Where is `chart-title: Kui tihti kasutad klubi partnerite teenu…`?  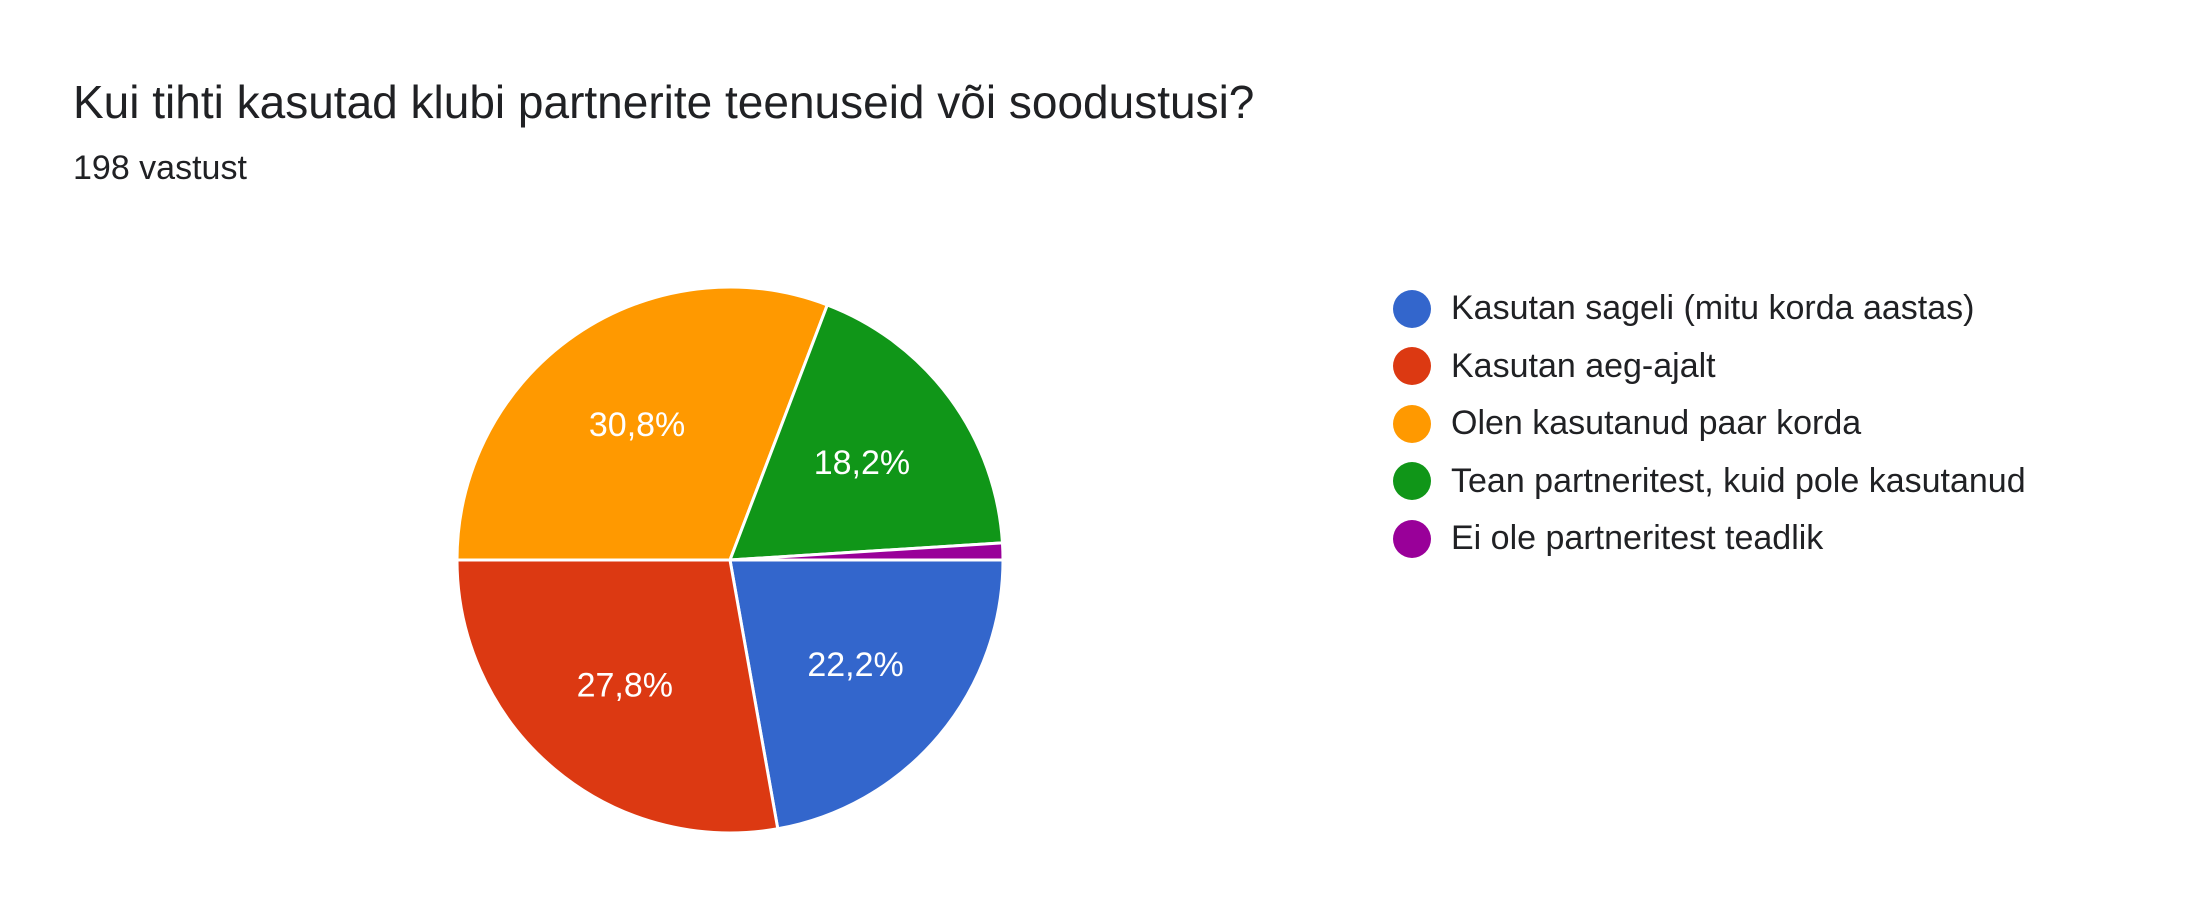
chart-title: Kui tihti kasutad klubi partnerite teenu… is located at coordinates (664, 102).